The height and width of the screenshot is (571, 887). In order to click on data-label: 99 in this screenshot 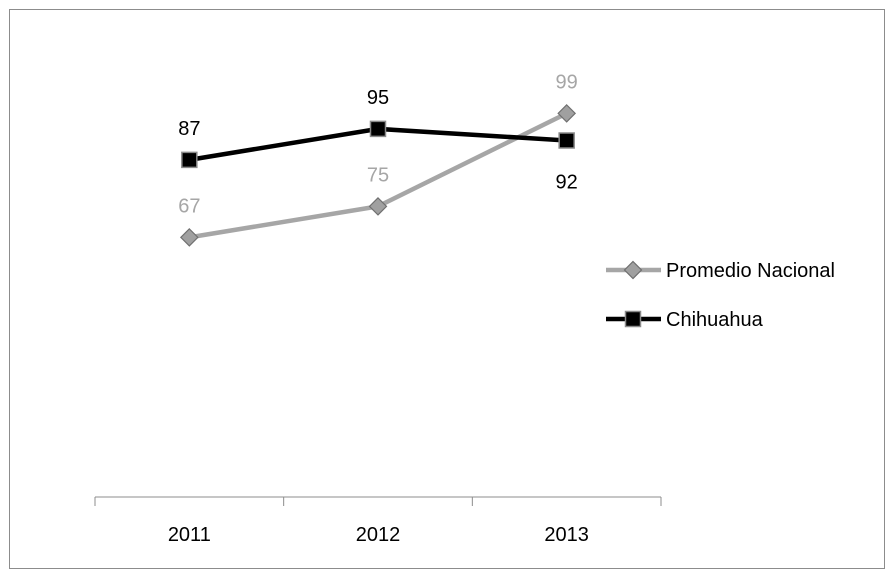, I will do `click(567, 82)`.